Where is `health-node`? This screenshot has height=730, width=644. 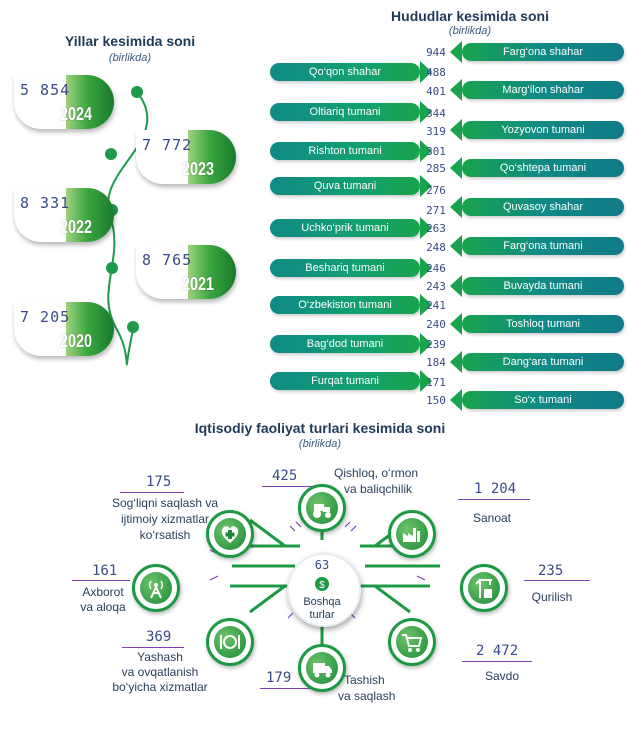
health-node is located at coordinates (230, 534).